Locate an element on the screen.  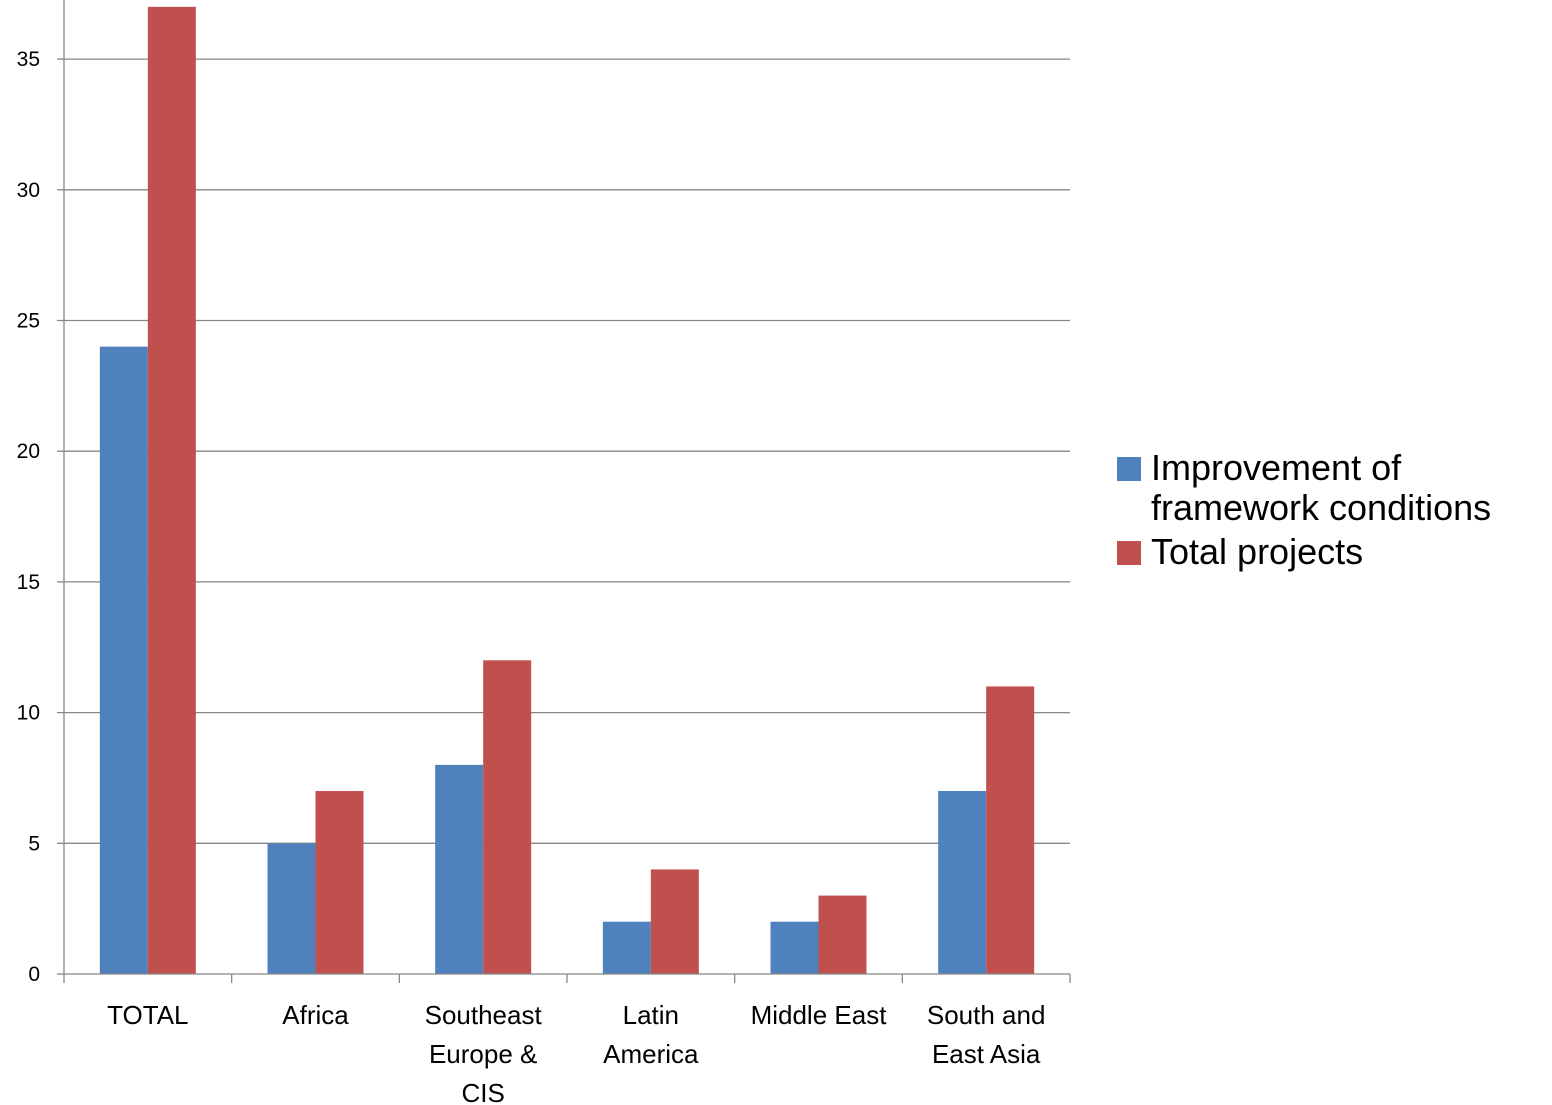
legend-label: Total projects is located at coordinates (1257, 552).